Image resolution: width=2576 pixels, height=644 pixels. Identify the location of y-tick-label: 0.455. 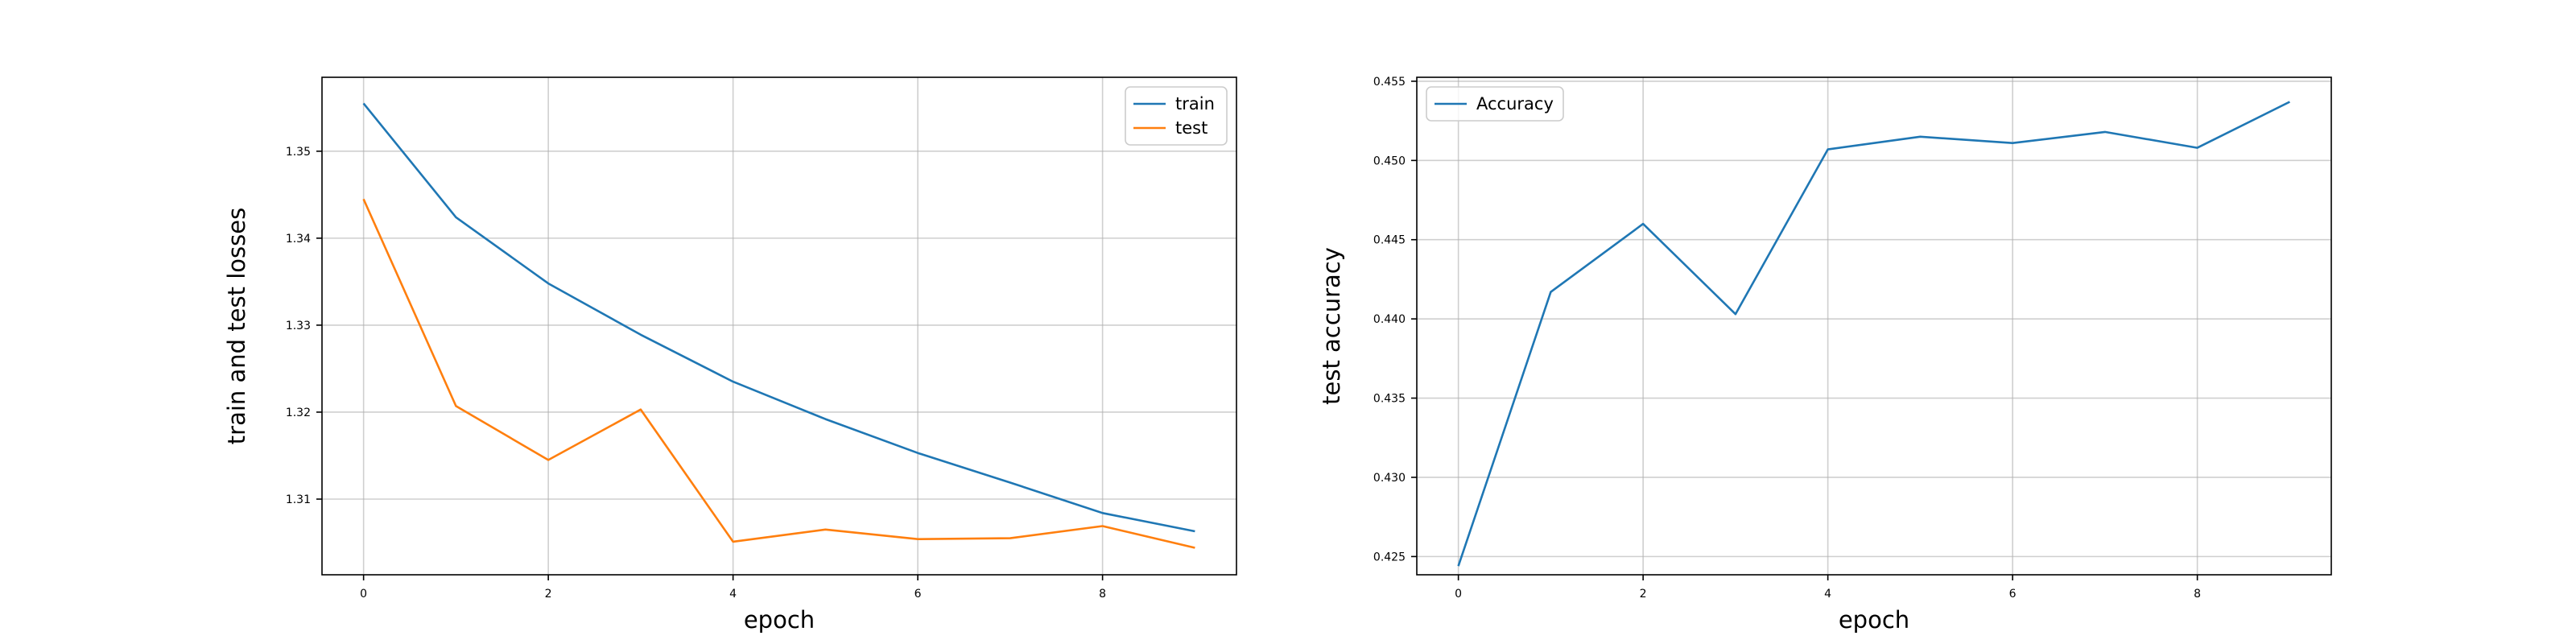
(1389, 82).